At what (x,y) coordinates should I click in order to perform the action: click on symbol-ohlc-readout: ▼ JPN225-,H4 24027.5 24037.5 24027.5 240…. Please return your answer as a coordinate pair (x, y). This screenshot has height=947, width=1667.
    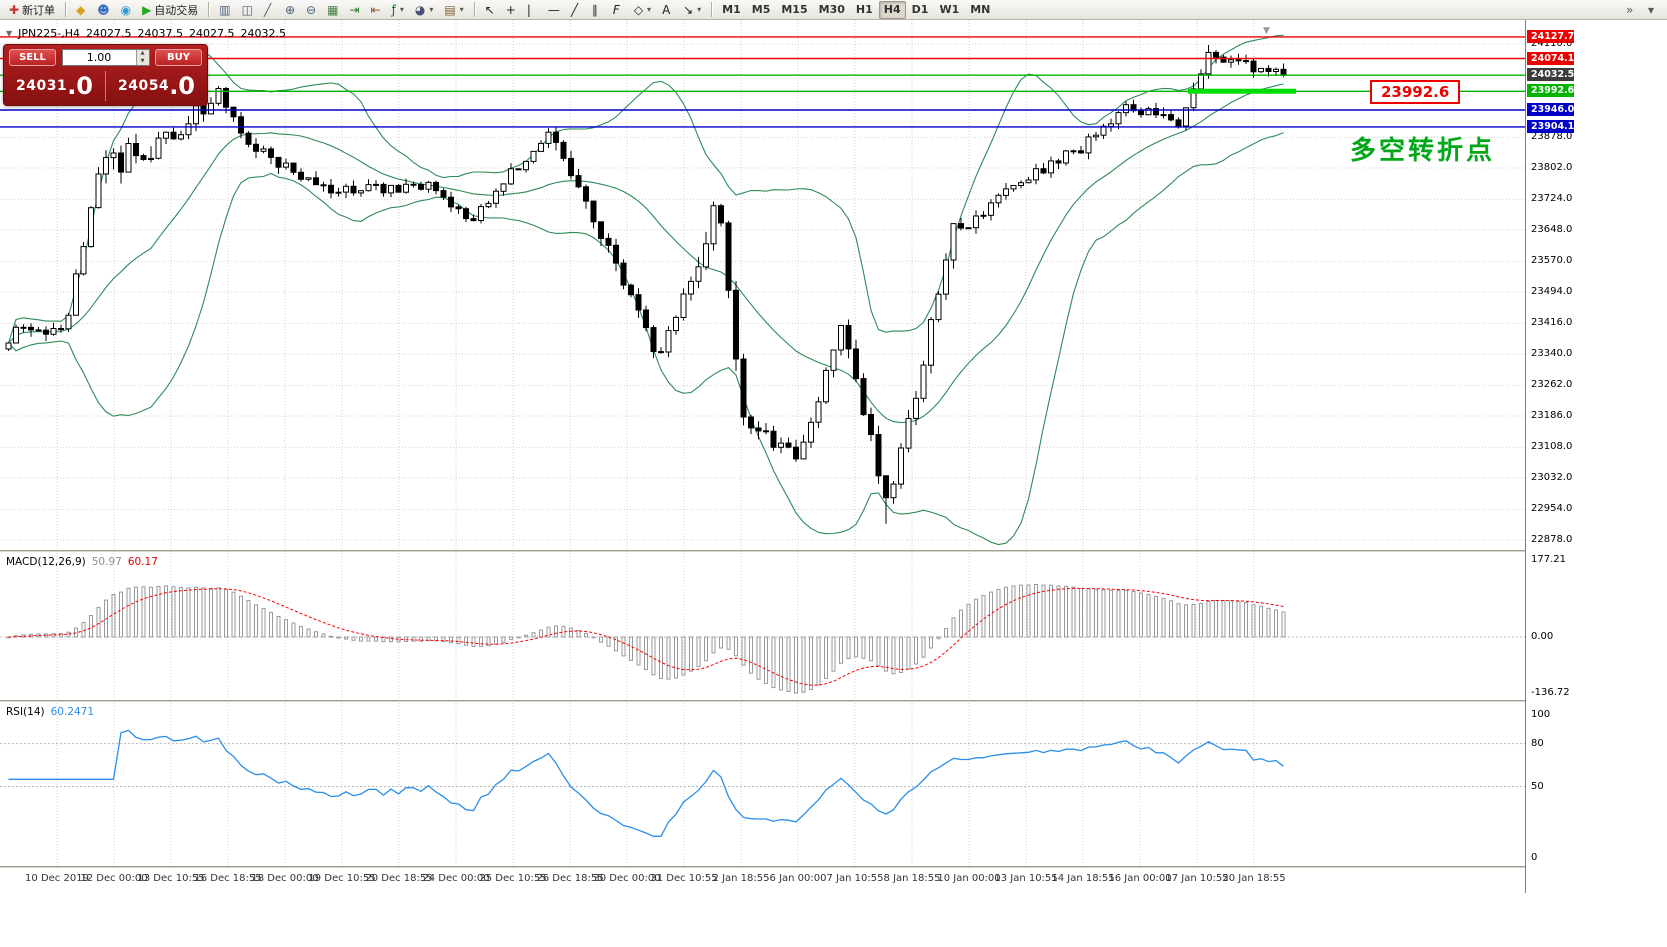
    Looking at the image, I should click on (146, 33).